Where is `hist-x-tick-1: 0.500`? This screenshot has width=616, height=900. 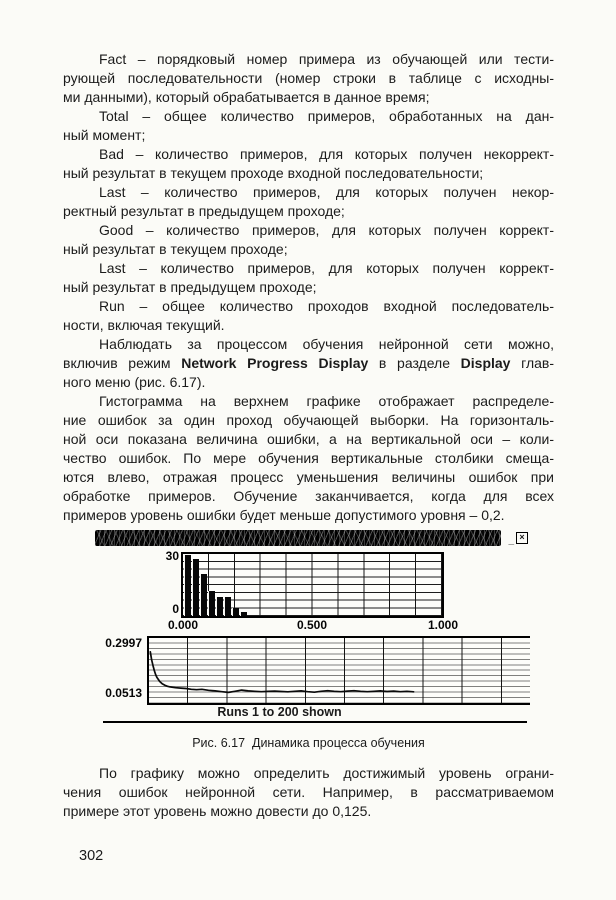
hist-x-tick-1: 0.500 is located at coordinates (312, 625).